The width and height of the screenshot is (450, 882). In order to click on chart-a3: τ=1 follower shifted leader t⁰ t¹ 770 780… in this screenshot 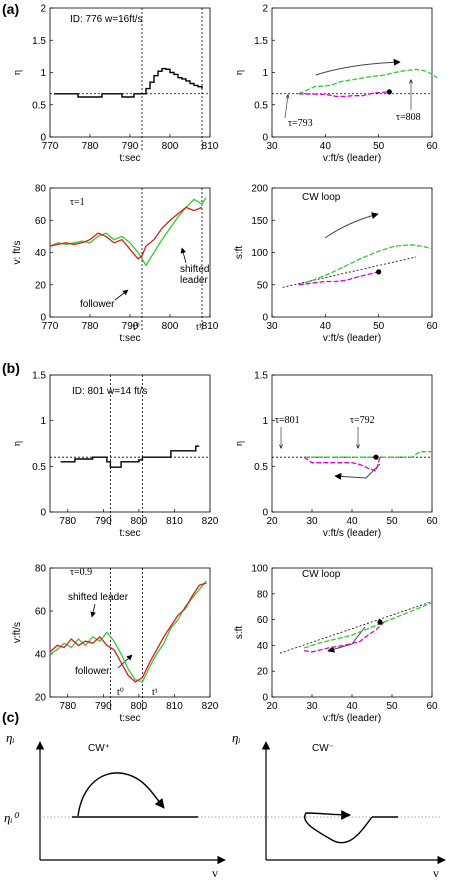, I will do `click(115, 264)`.